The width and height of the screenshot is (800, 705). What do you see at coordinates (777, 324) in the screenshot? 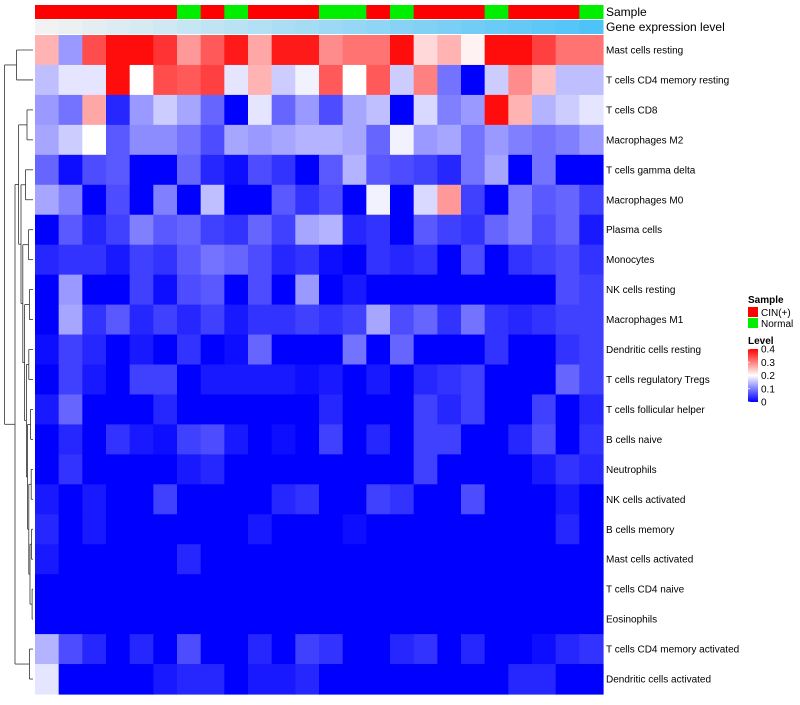
I see `legend-label: Normal` at bounding box center [777, 324].